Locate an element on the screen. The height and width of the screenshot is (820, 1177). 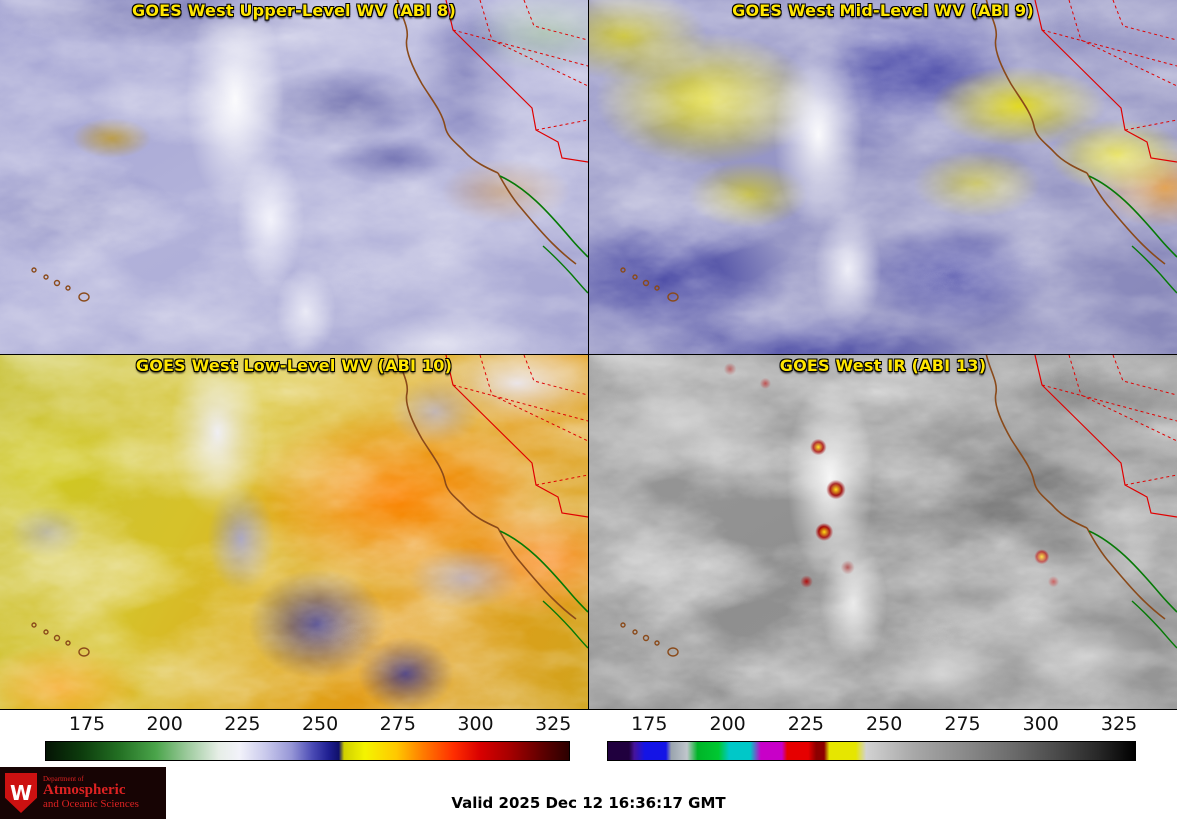
uw-crest-icon: W is located at coordinates (21, 793).